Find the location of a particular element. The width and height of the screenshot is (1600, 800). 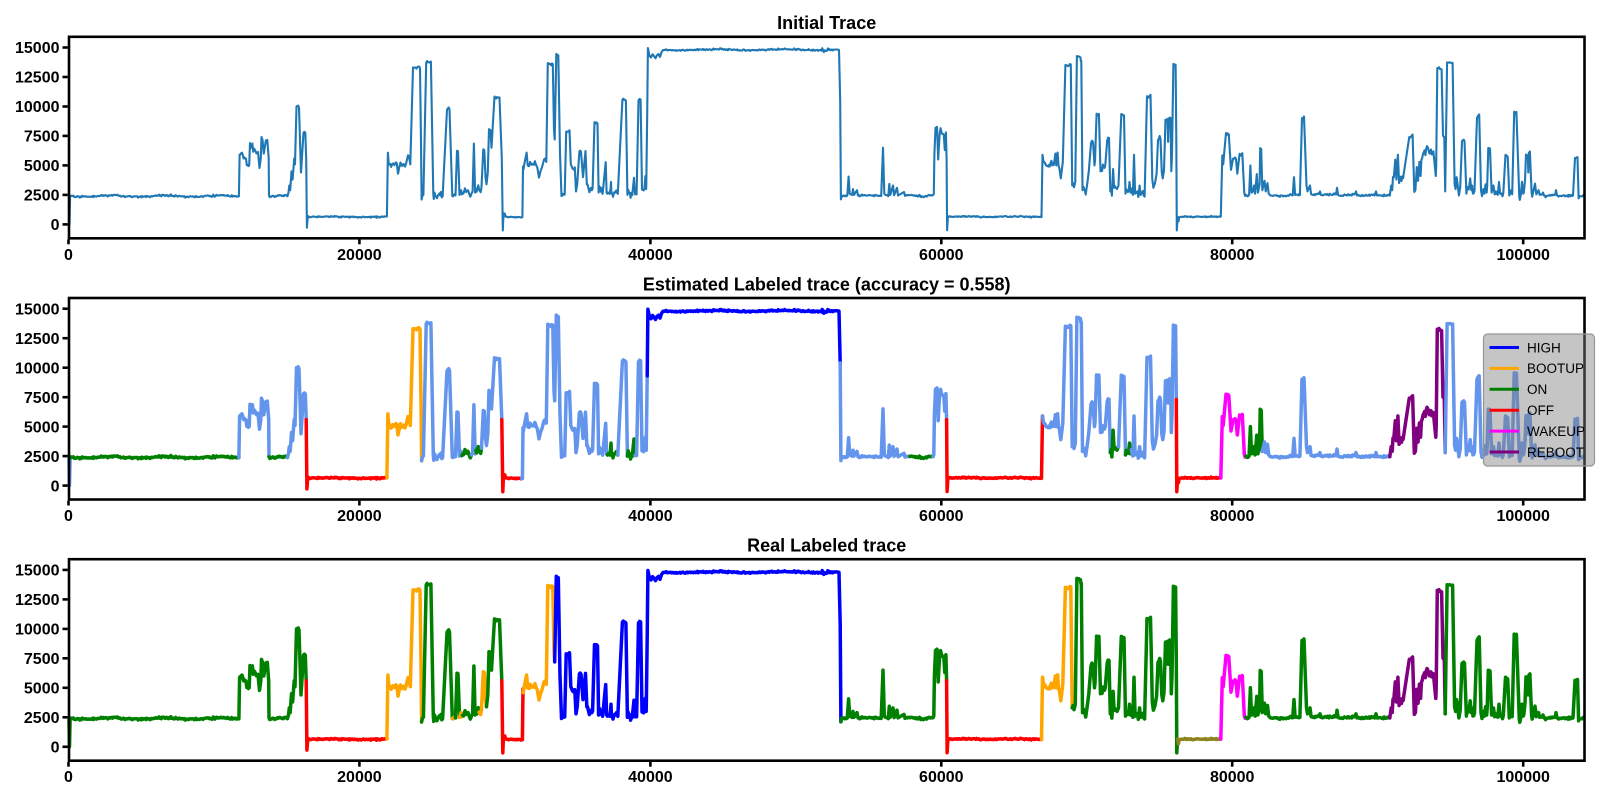

svg-text: Initial Trace is located at coordinates (826, 23).